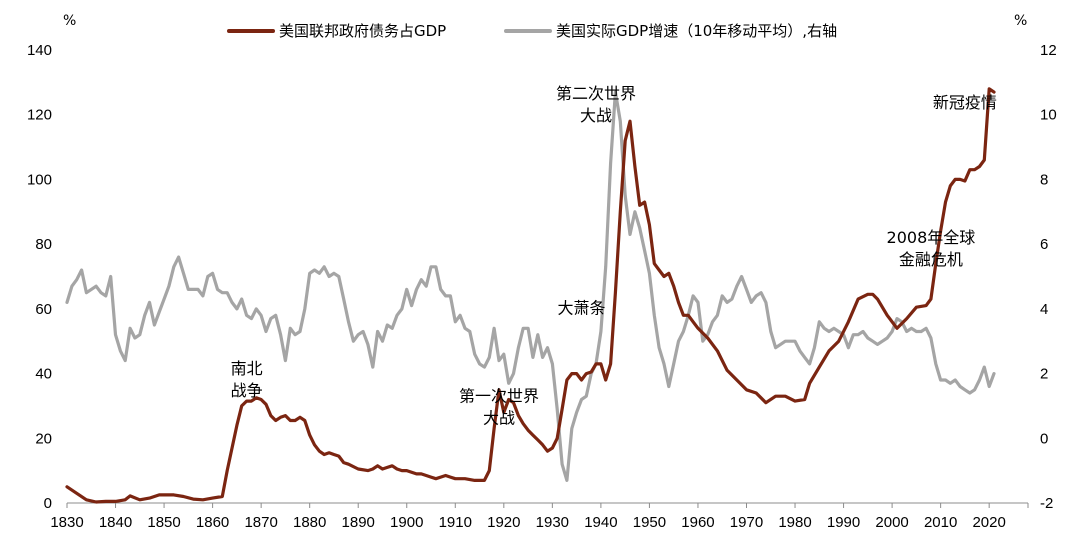 The image size is (1080, 551). Describe the element at coordinates (39, 179) in the screenshot. I see `y-left-tick-label: 100` at that location.